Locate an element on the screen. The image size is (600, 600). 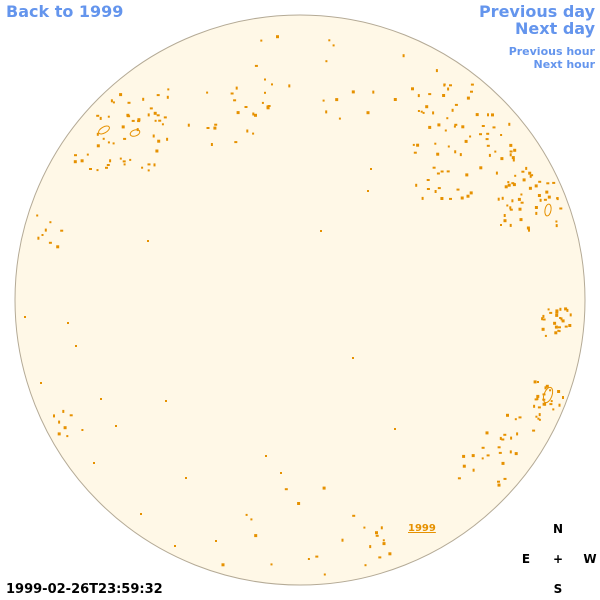
compass-east: E is located at coordinates (526, 559).